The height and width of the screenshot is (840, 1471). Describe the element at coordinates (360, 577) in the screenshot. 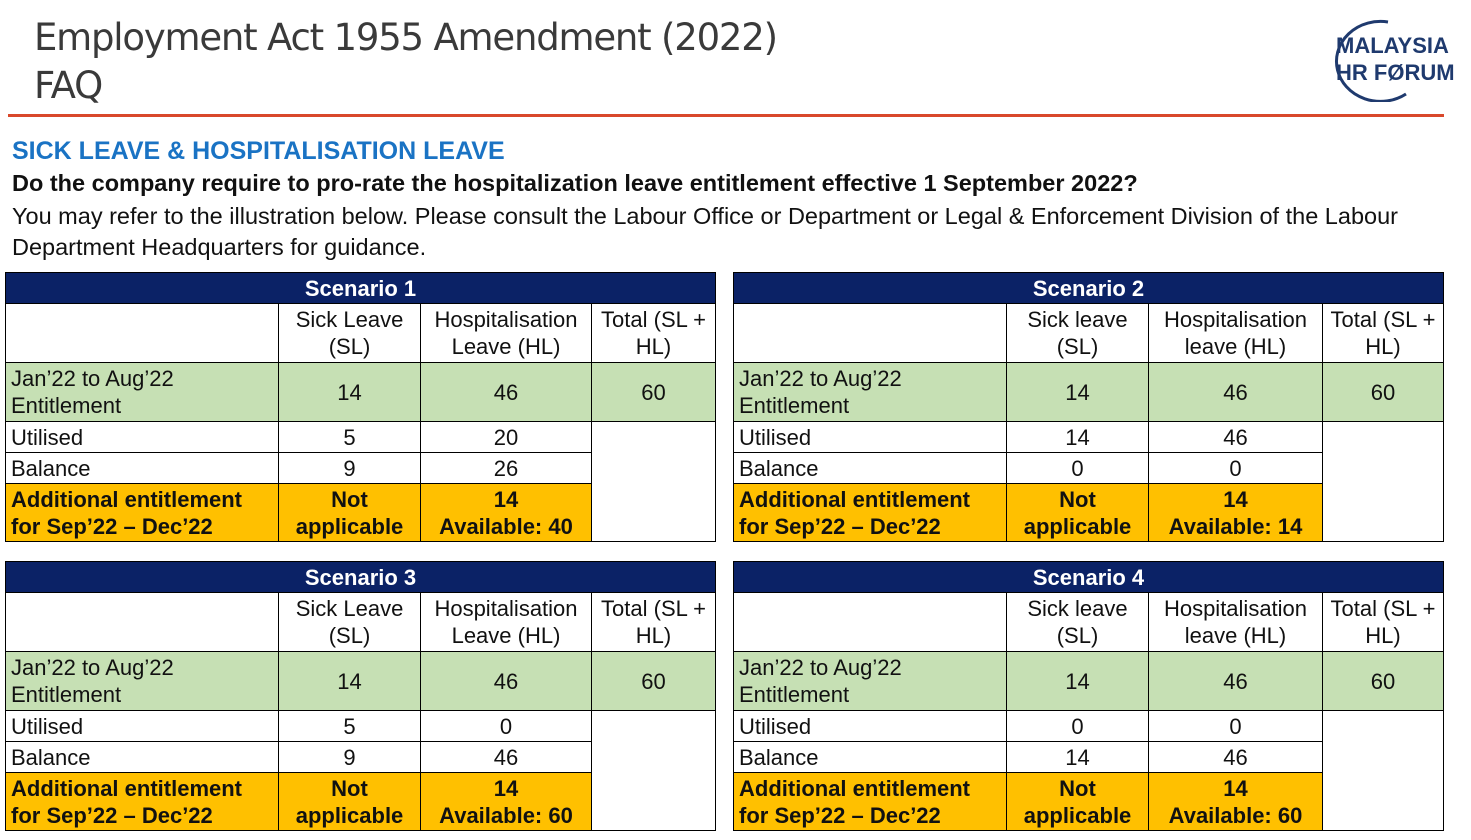

I see `scenario-title: Scenario 3` at that location.